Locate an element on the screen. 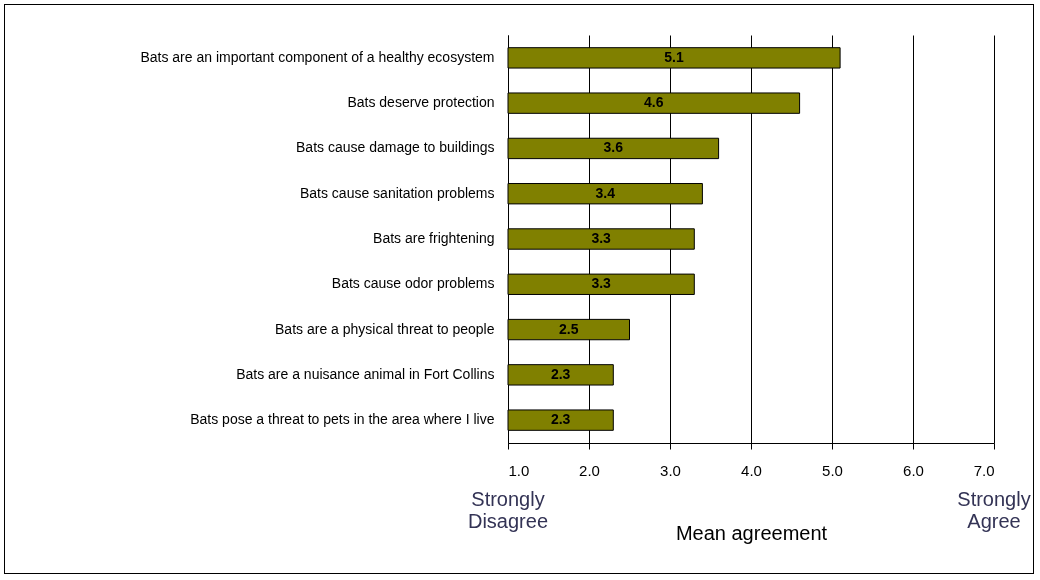 This screenshot has height=580, width=1040. y-tick-label: Bats are an important component of a healthy ecosystem is located at coordinates (317, 56).